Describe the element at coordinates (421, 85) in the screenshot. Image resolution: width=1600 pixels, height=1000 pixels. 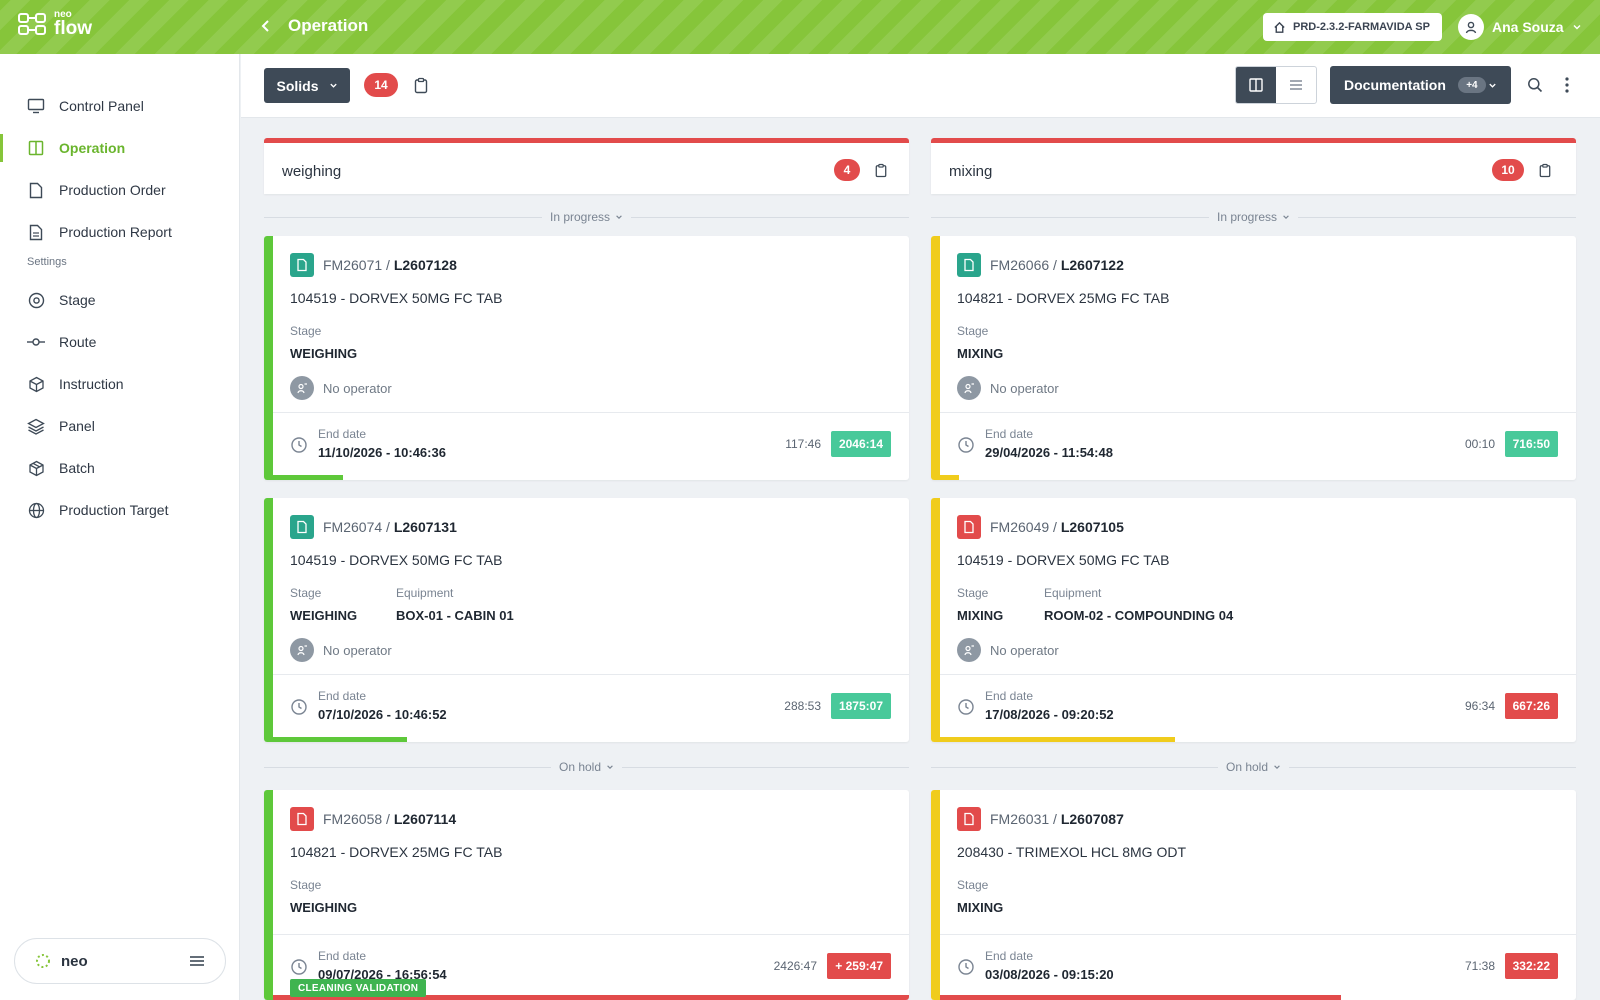
I see `clipboard-button` at that location.